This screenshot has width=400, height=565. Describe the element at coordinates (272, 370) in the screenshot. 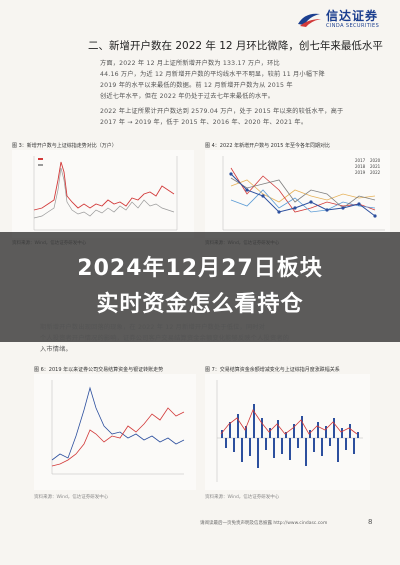

I see `chart4-caption: 图 7：交易结算资金余额增减变化与上证综指月度涨跌幅关系` at that location.